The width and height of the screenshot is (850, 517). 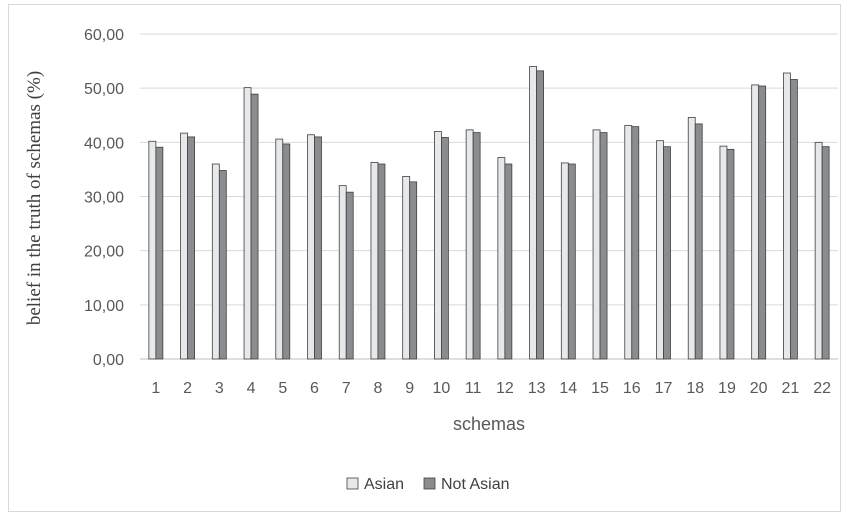 What do you see at coordinates (600, 388) in the screenshot?
I see `x-tick-label: 15` at bounding box center [600, 388].